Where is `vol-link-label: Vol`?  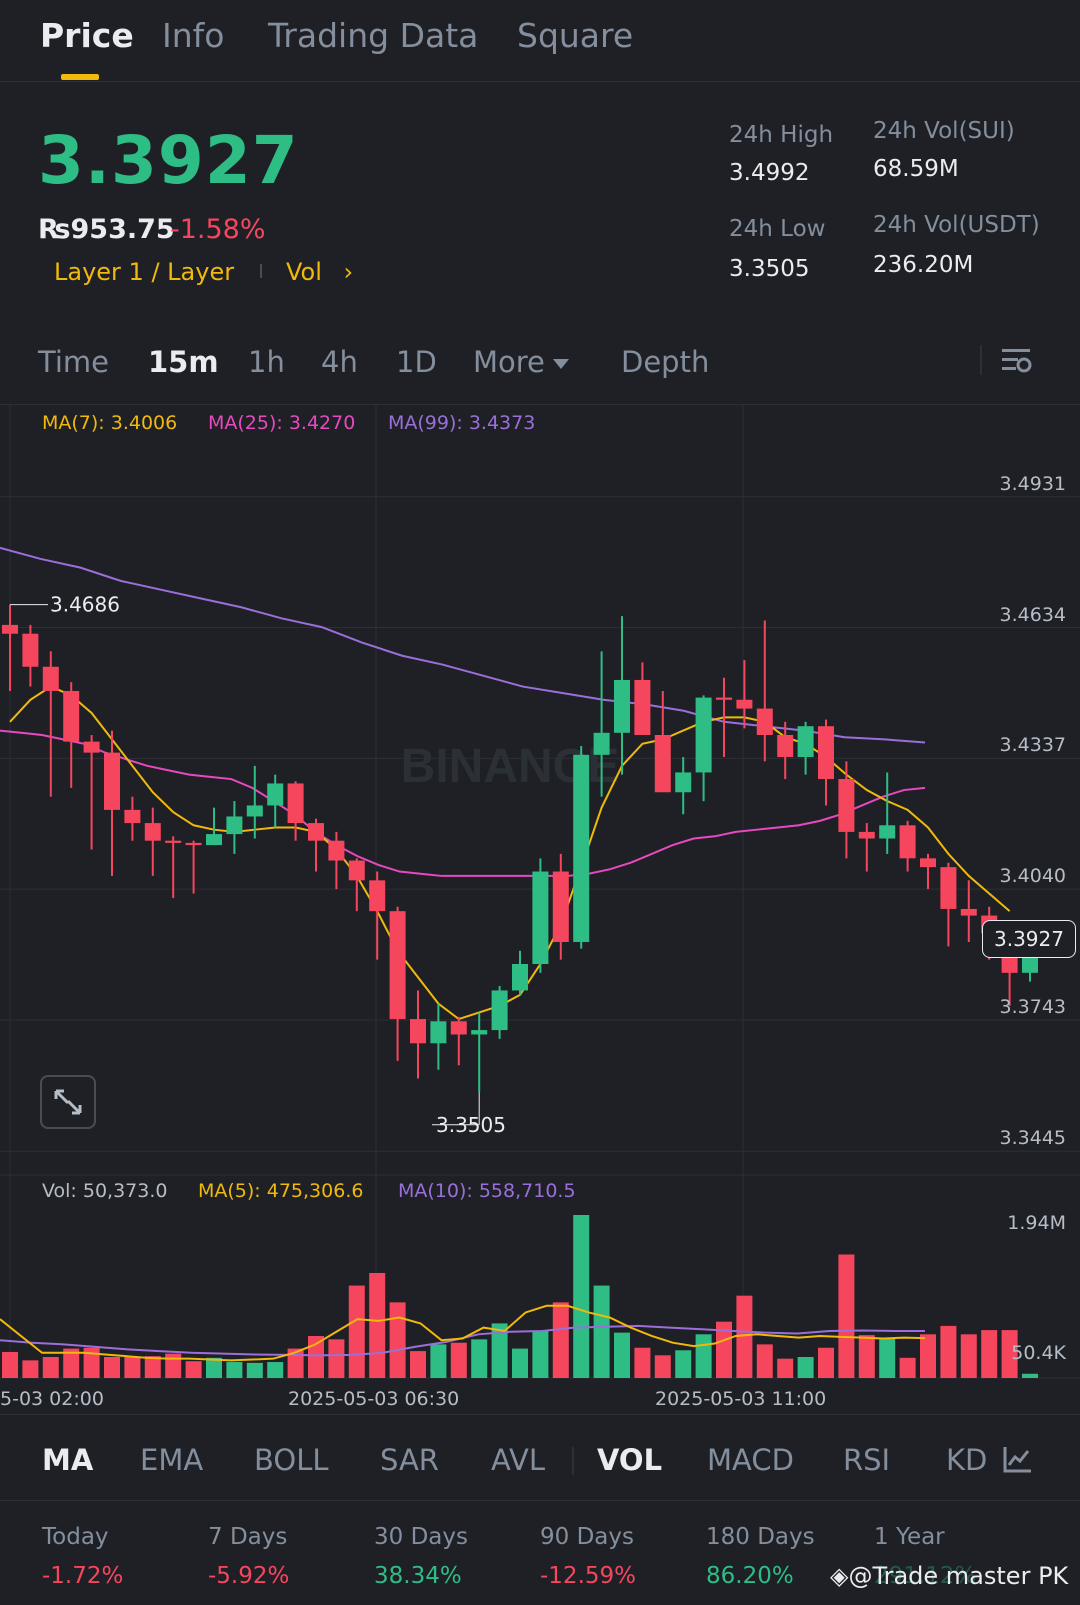 vol-link-label: Vol is located at coordinates (304, 272).